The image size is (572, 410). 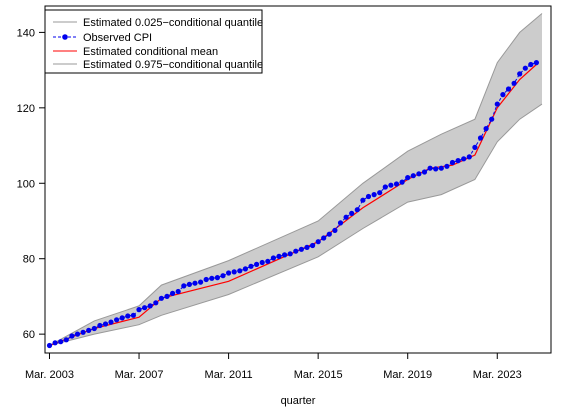 I want to click on y-tick-label: 80, so click(x=29, y=260).